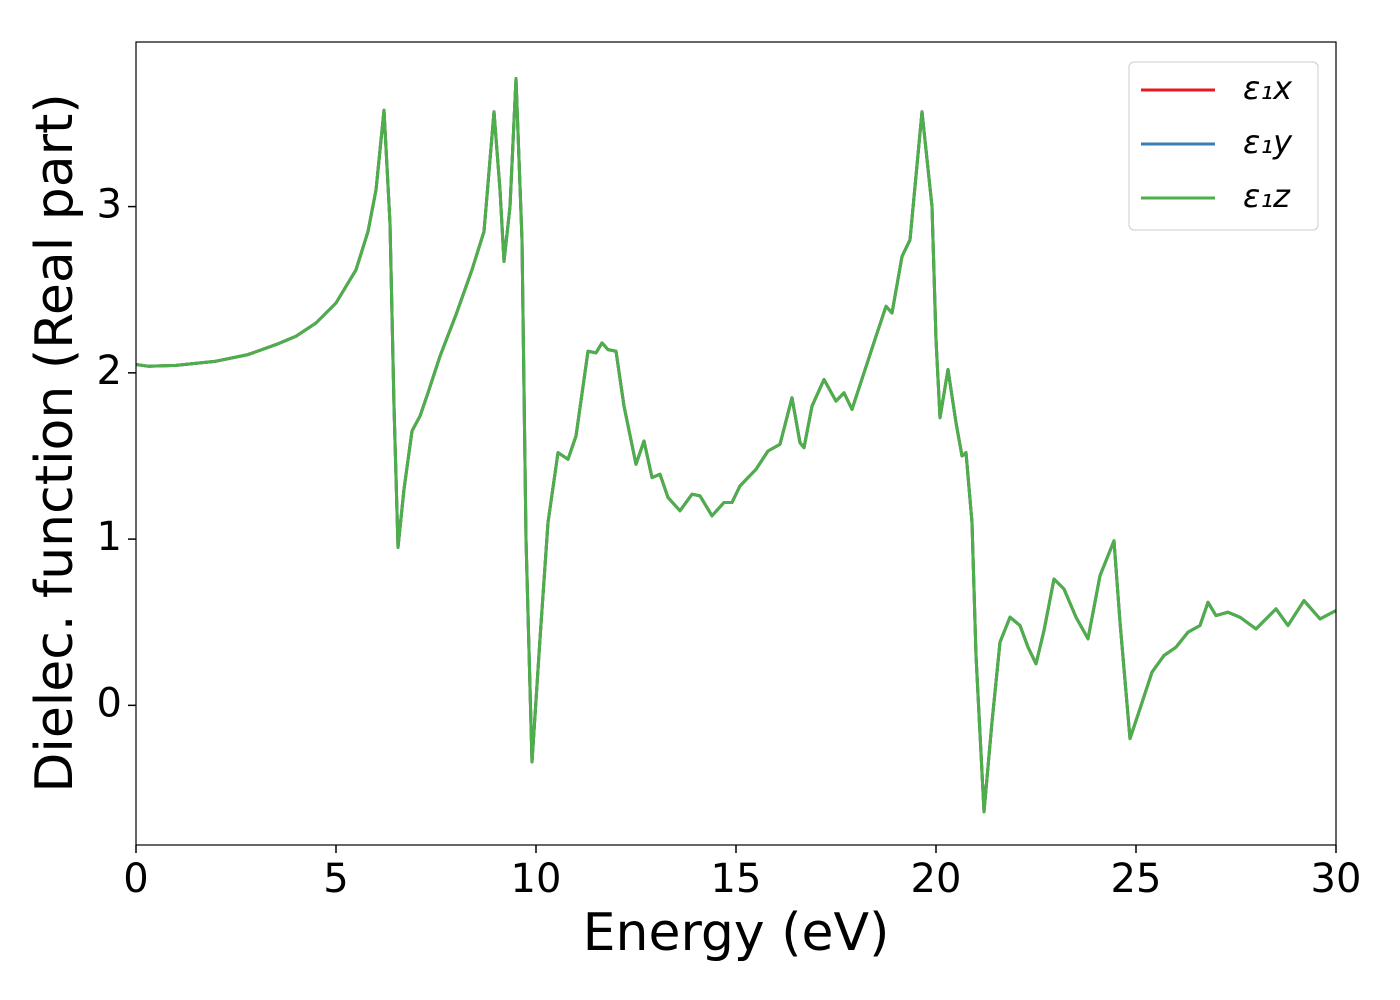  Describe the element at coordinates (1268, 88) in the screenshot. I see `legend-label: ε₁x` at that location.